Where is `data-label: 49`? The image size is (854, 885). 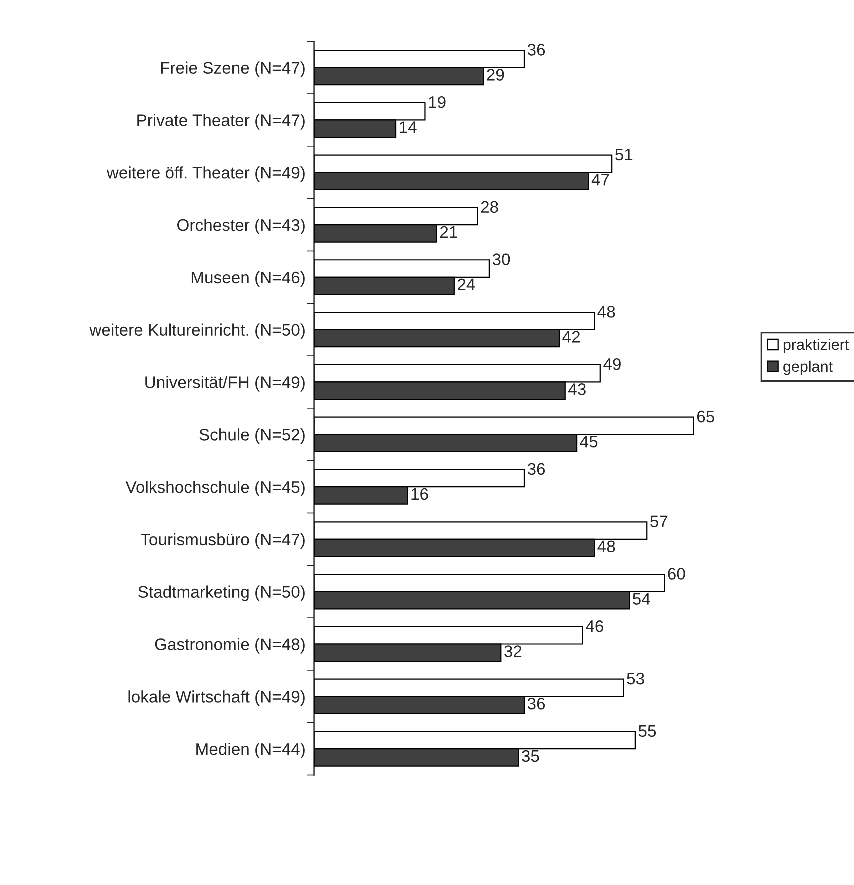
data-label: 49 is located at coordinates (612, 364).